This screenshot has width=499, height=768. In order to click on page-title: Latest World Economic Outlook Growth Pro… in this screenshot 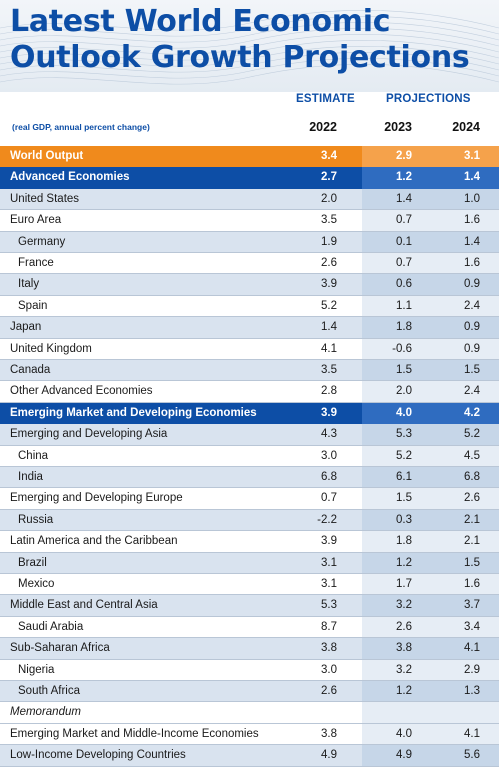, I will do `click(240, 40)`.